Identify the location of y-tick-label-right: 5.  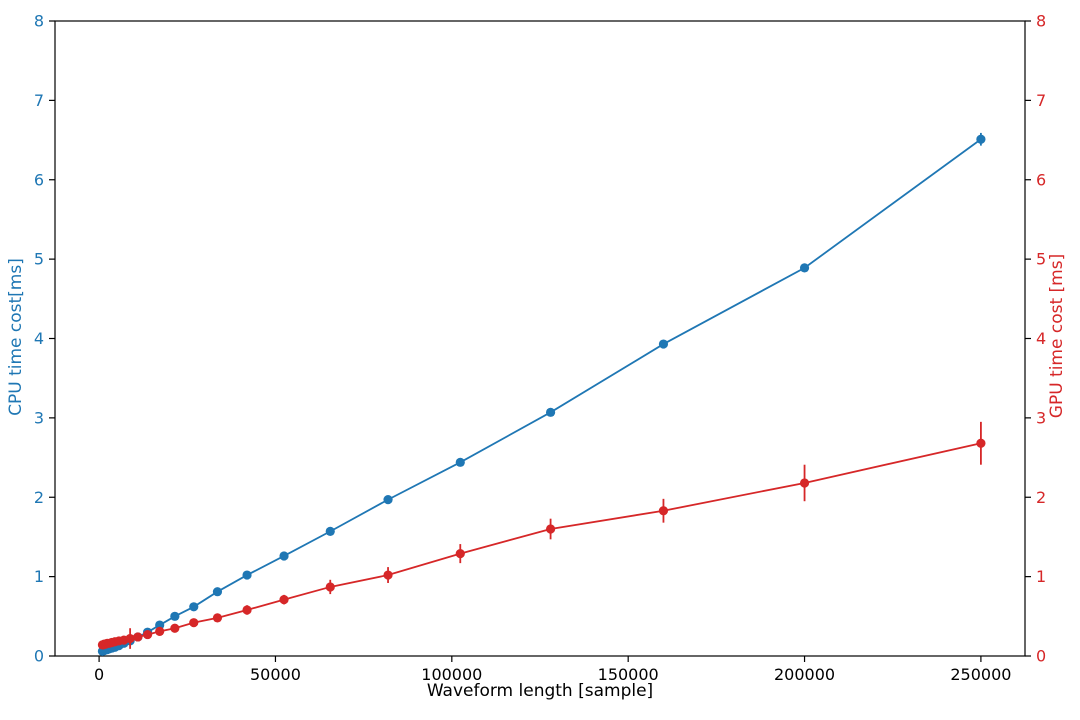
(1041, 259).